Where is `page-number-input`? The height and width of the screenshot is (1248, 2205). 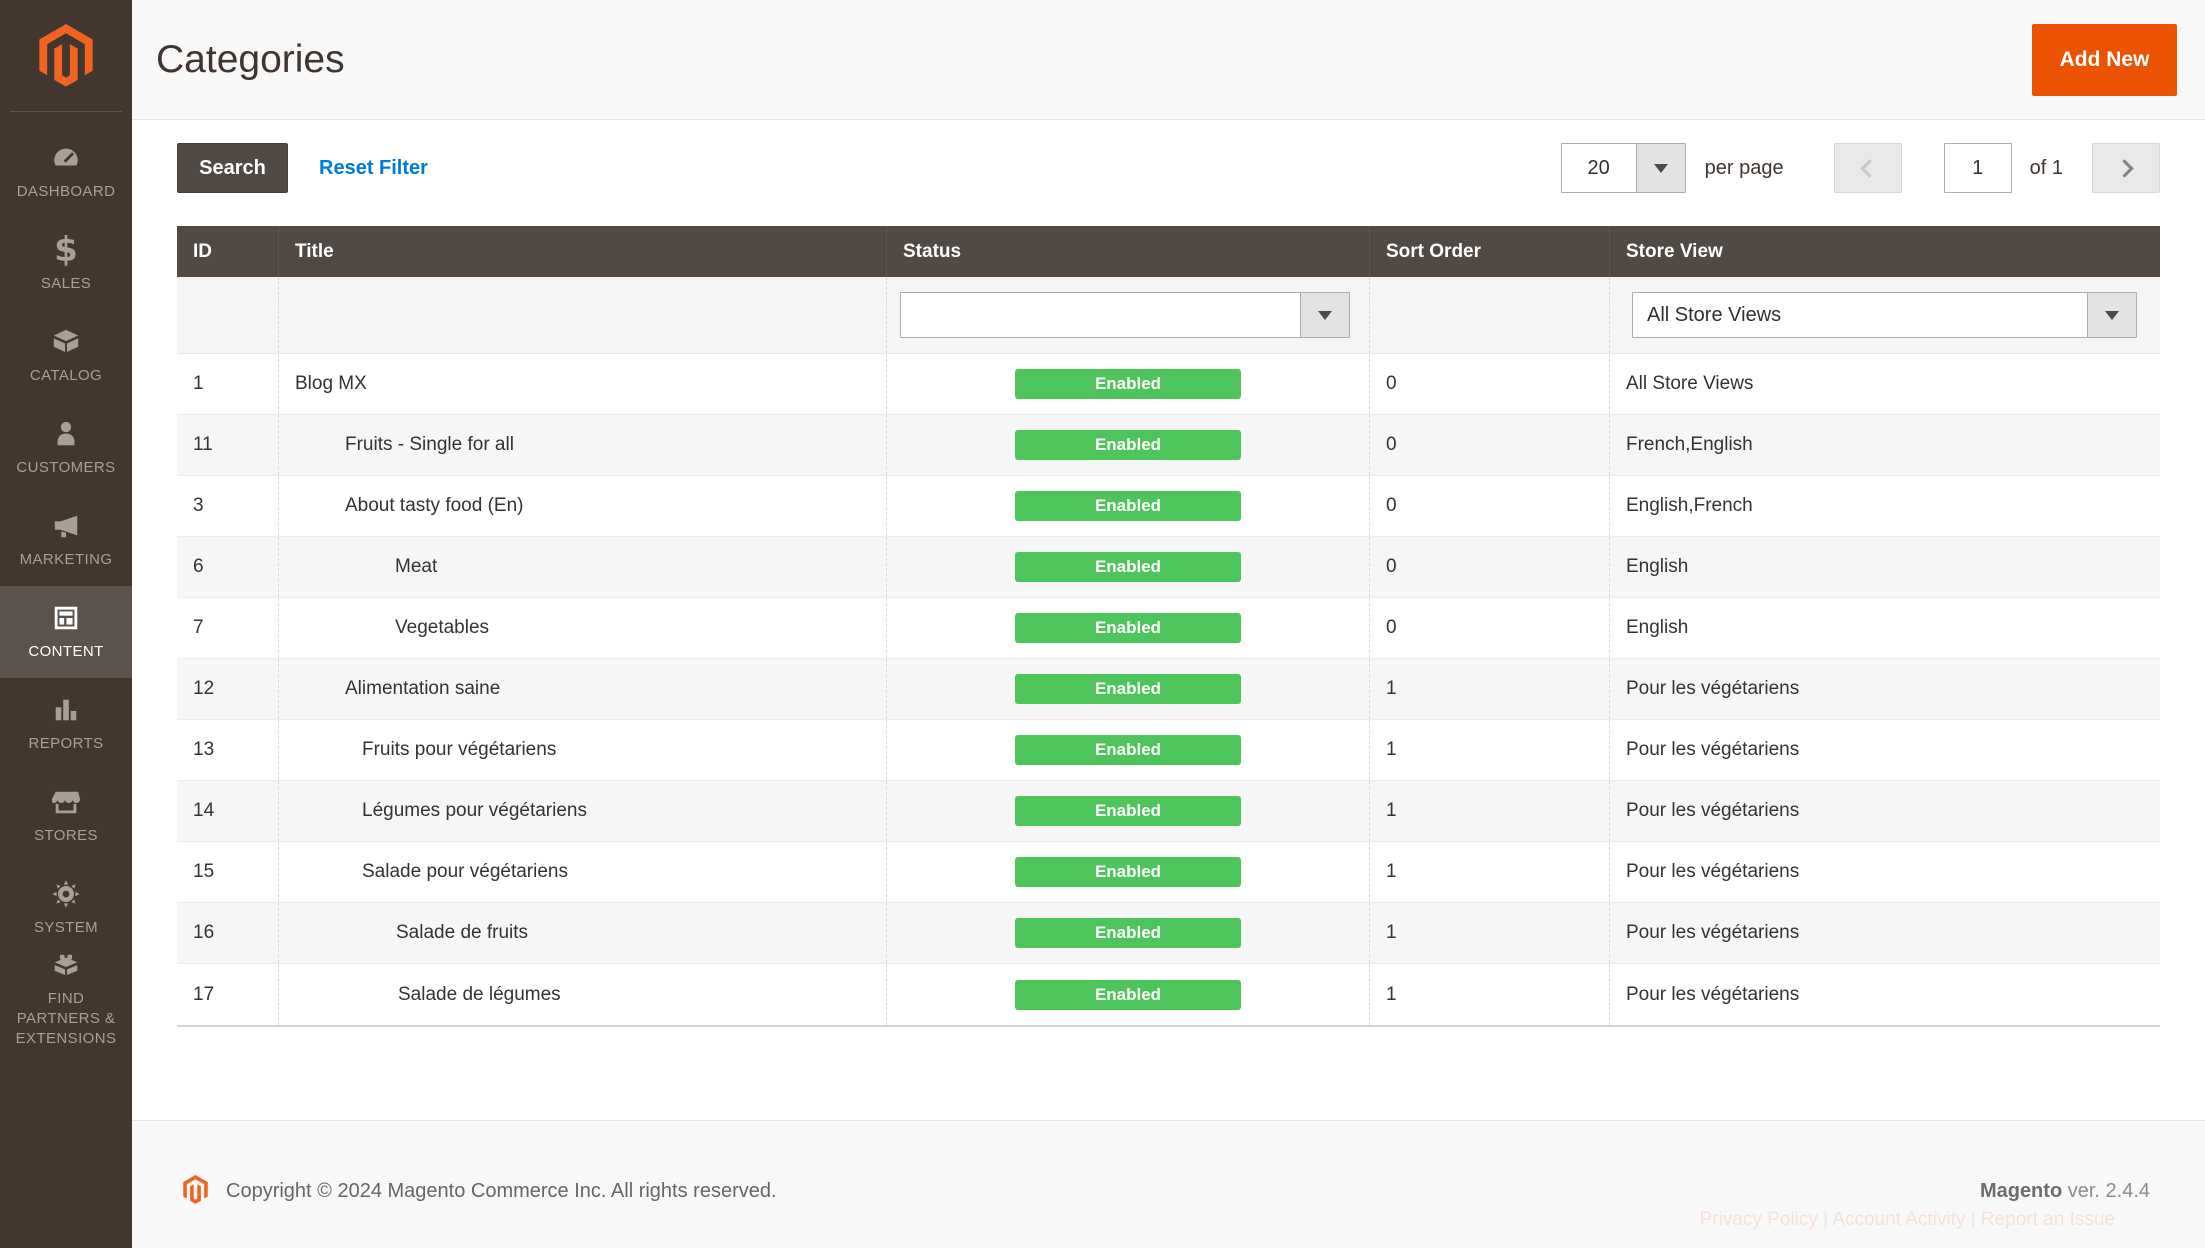
page-number-input is located at coordinates (1977, 168).